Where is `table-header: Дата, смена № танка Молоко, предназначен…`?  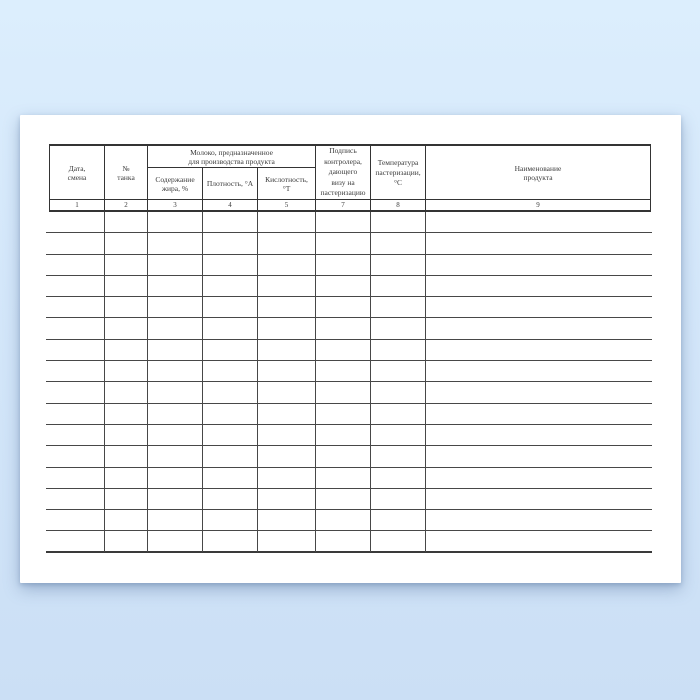
table-header: Дата, смена № танка Молоко, предназначен… is located at coordinates (350, 172).